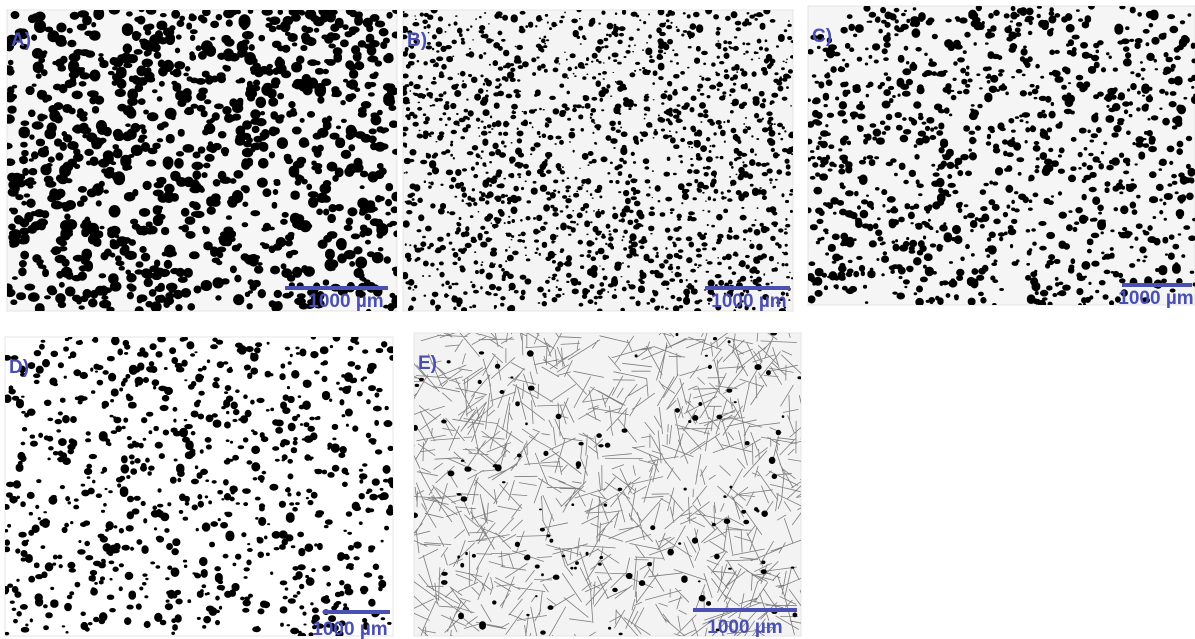 Image resolution: width=1195 pixels, height=639 pixels. I want to click on panel-label: A), so click(21, 40).